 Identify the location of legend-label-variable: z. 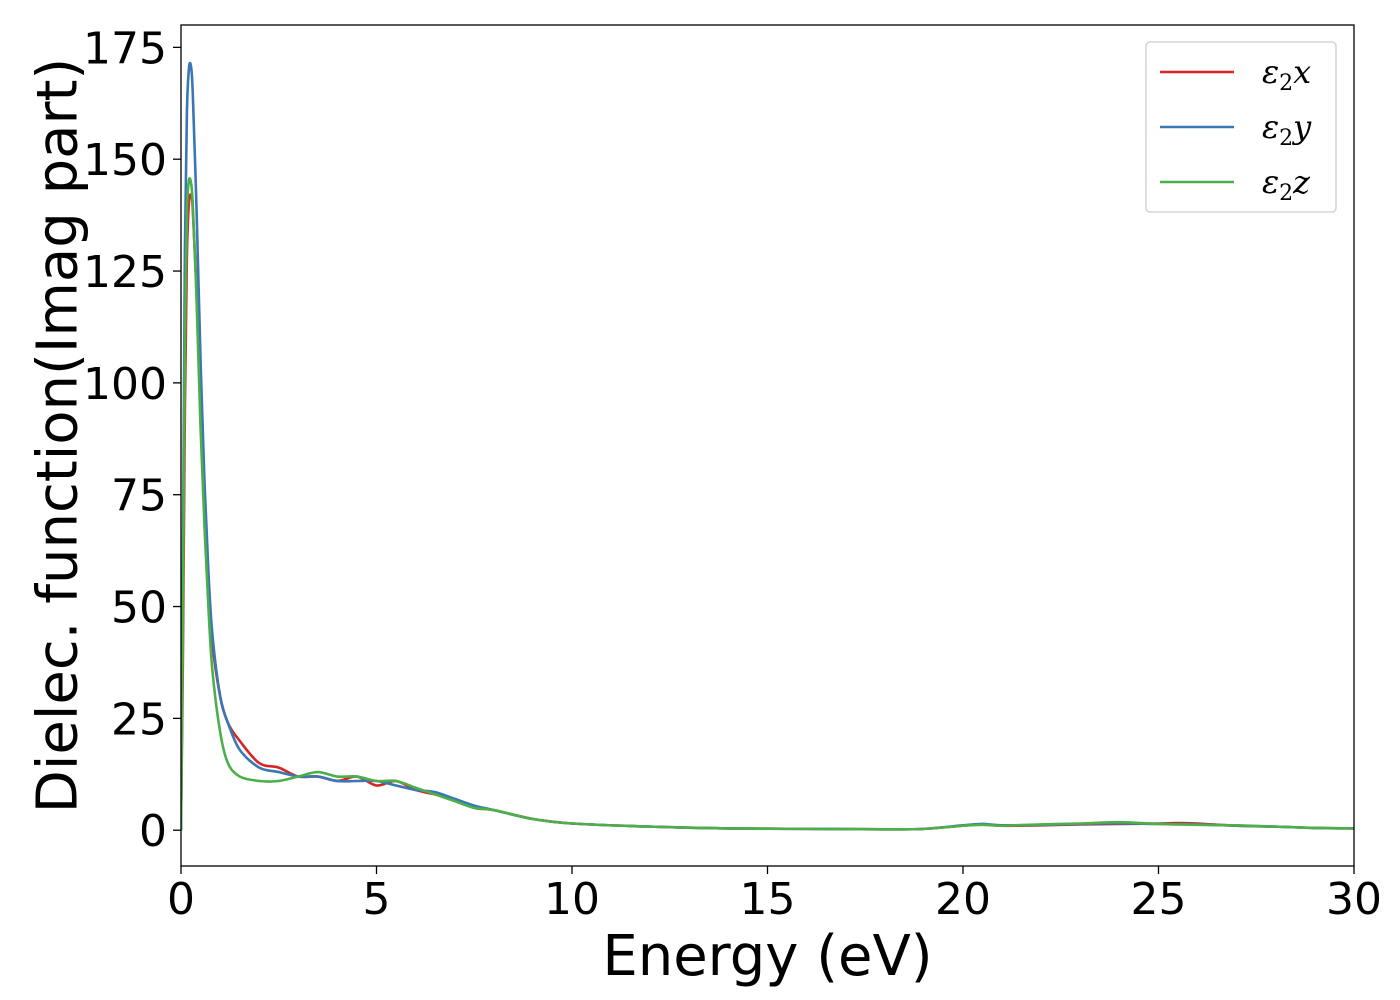
(1301, 182).